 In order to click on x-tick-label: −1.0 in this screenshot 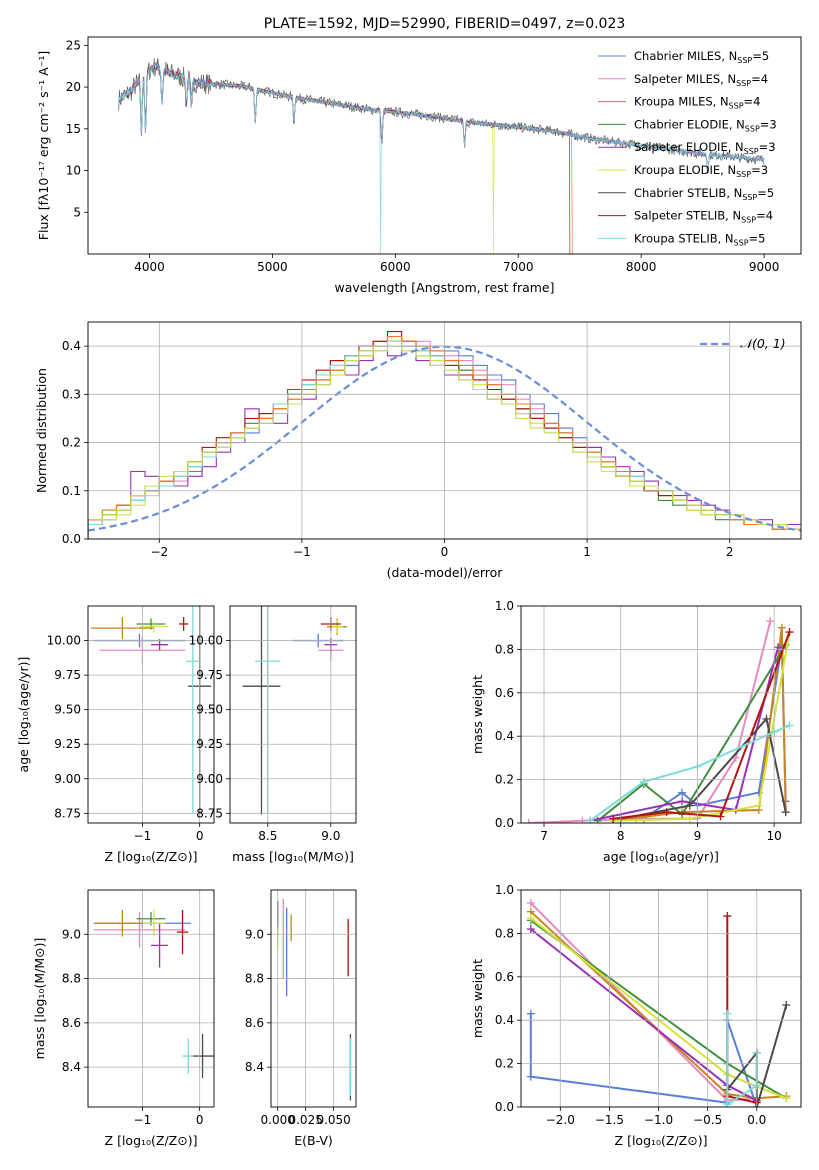, I will do `click(658, 1120)`.